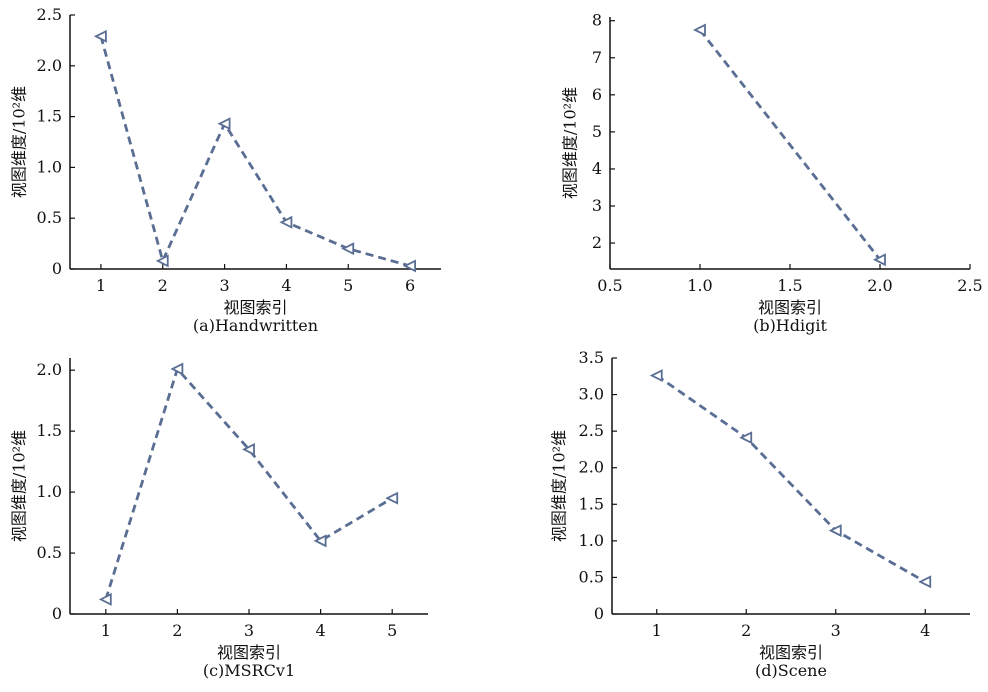 The height and width of the screenshot is (692, 988). What do you see at coordinates (255, 325) in the screenshot?
I see `panel-caption: (a)Handwritten` at bounding box center [255, 325].